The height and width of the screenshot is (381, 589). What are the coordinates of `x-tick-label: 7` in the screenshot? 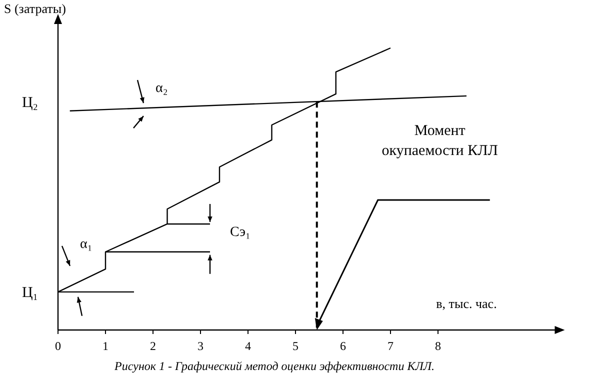 It's located at (391, 346).